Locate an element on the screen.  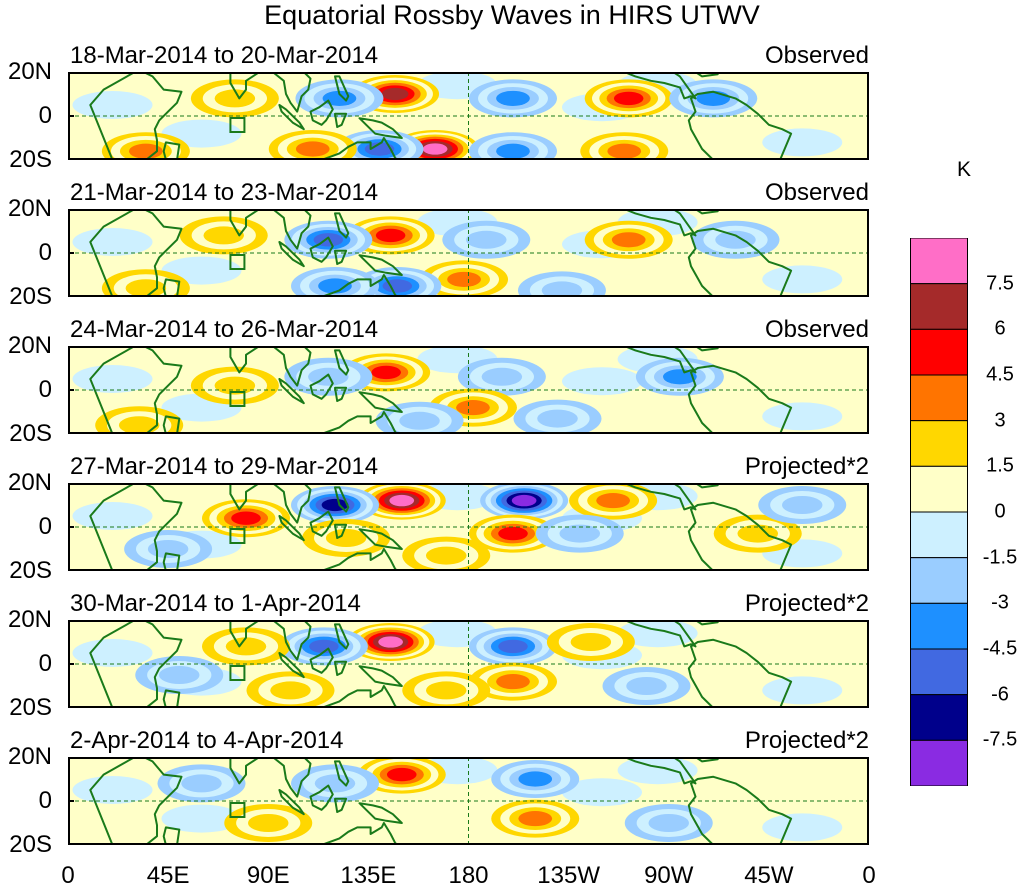
figure-title: Equatorial Rossby Waves in HIRS UTWV is located at coordinates (512, 15).